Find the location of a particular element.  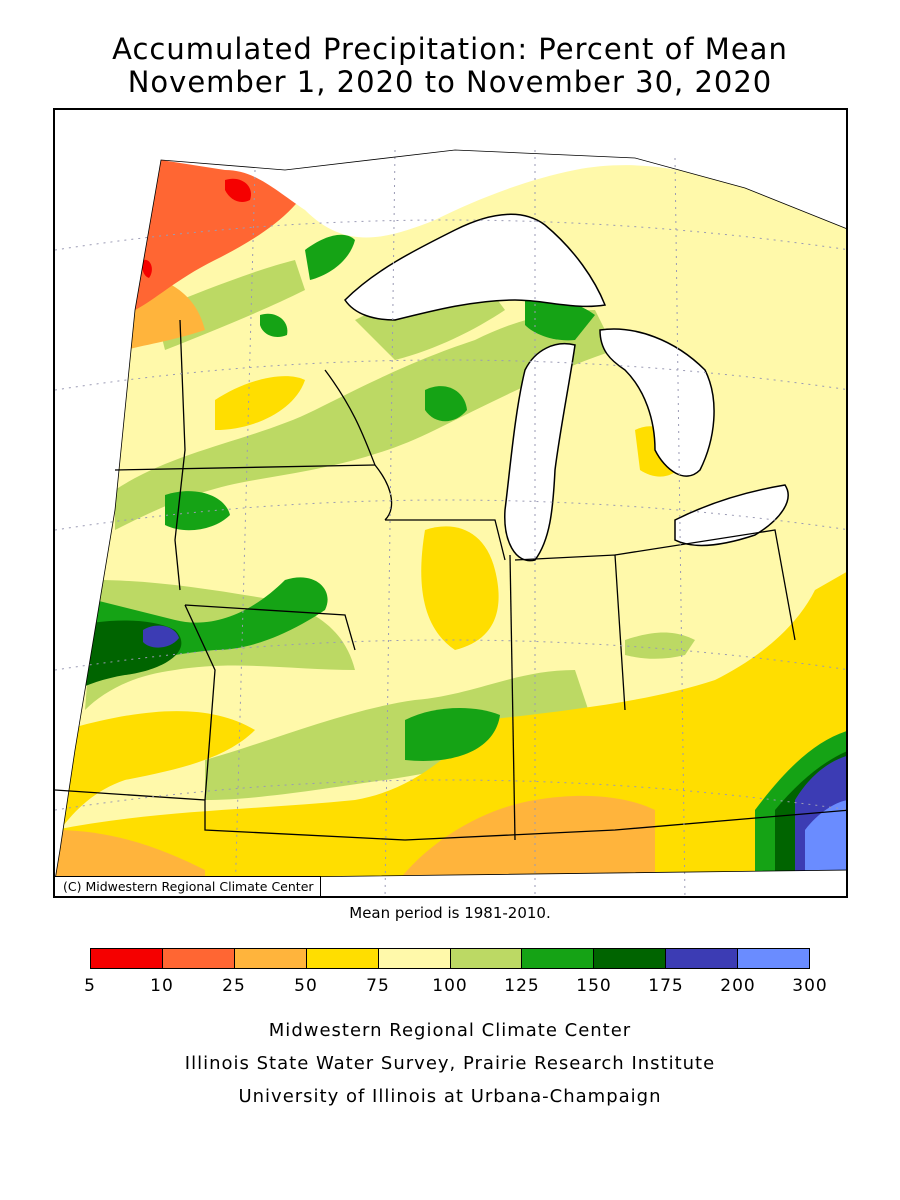

lake-michigan is located at coordinates (540, 452).